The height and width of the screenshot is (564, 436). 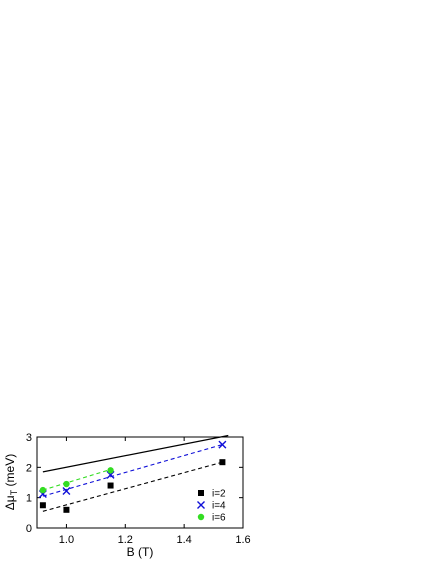 I want to click on y-axis-label-main: Δμ, so click(x=10, y=502).